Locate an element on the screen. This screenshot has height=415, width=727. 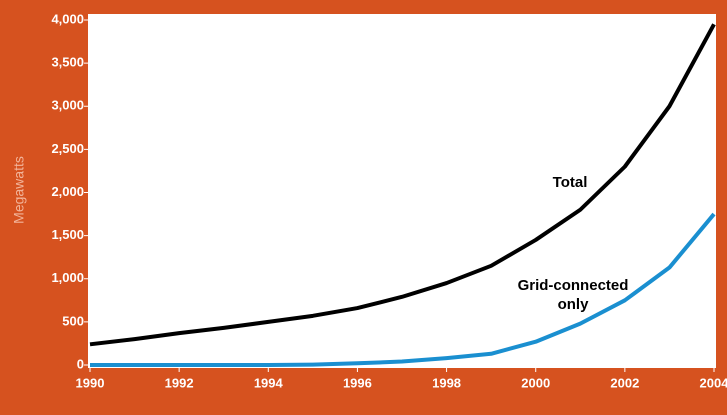
x-tick-label: 2000 is located at coordinates (535, 382).